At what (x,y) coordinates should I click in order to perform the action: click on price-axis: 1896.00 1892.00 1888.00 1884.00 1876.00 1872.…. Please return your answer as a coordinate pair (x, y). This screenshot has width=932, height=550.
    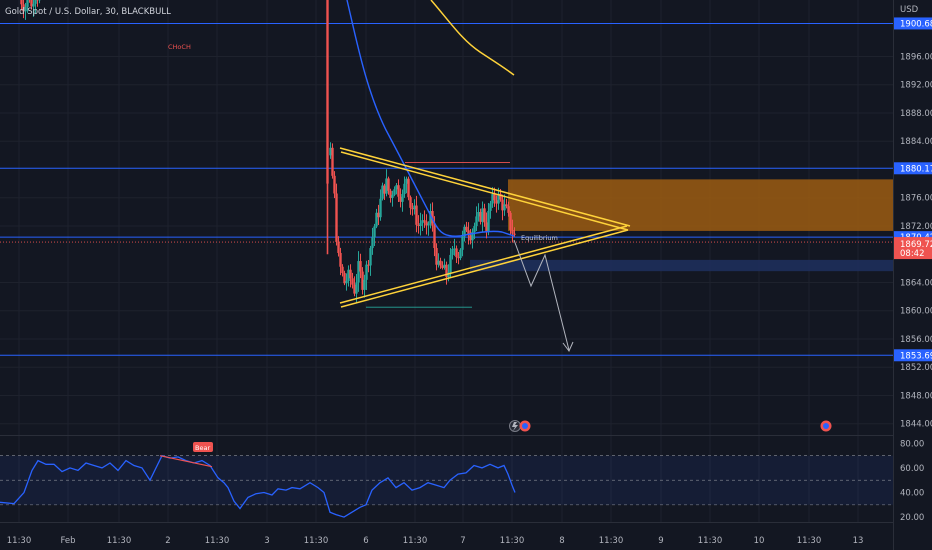
    Looking at the image, I should click on (912, 275).